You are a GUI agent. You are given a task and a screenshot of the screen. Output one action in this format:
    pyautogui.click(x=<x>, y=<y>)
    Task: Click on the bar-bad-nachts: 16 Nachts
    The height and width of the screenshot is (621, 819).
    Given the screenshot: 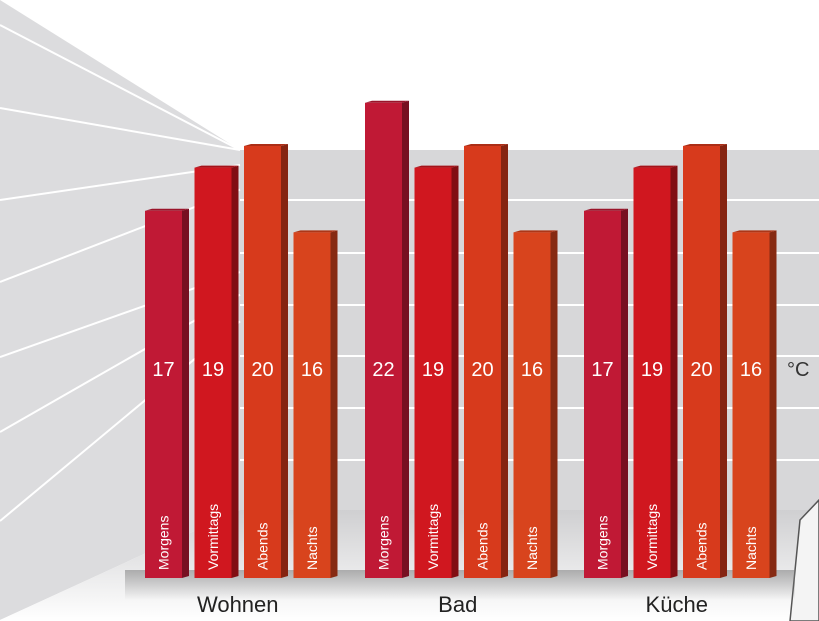 What is the action you would take?
    pyautogui.click(x=535, y=404)
    